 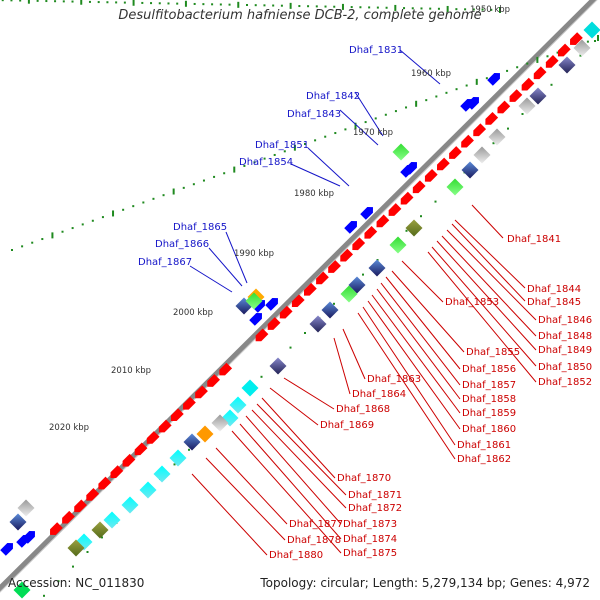 I want to click on gene-label-Dhaf_1880: Dhaf_1880, so click(x=296, y=555).